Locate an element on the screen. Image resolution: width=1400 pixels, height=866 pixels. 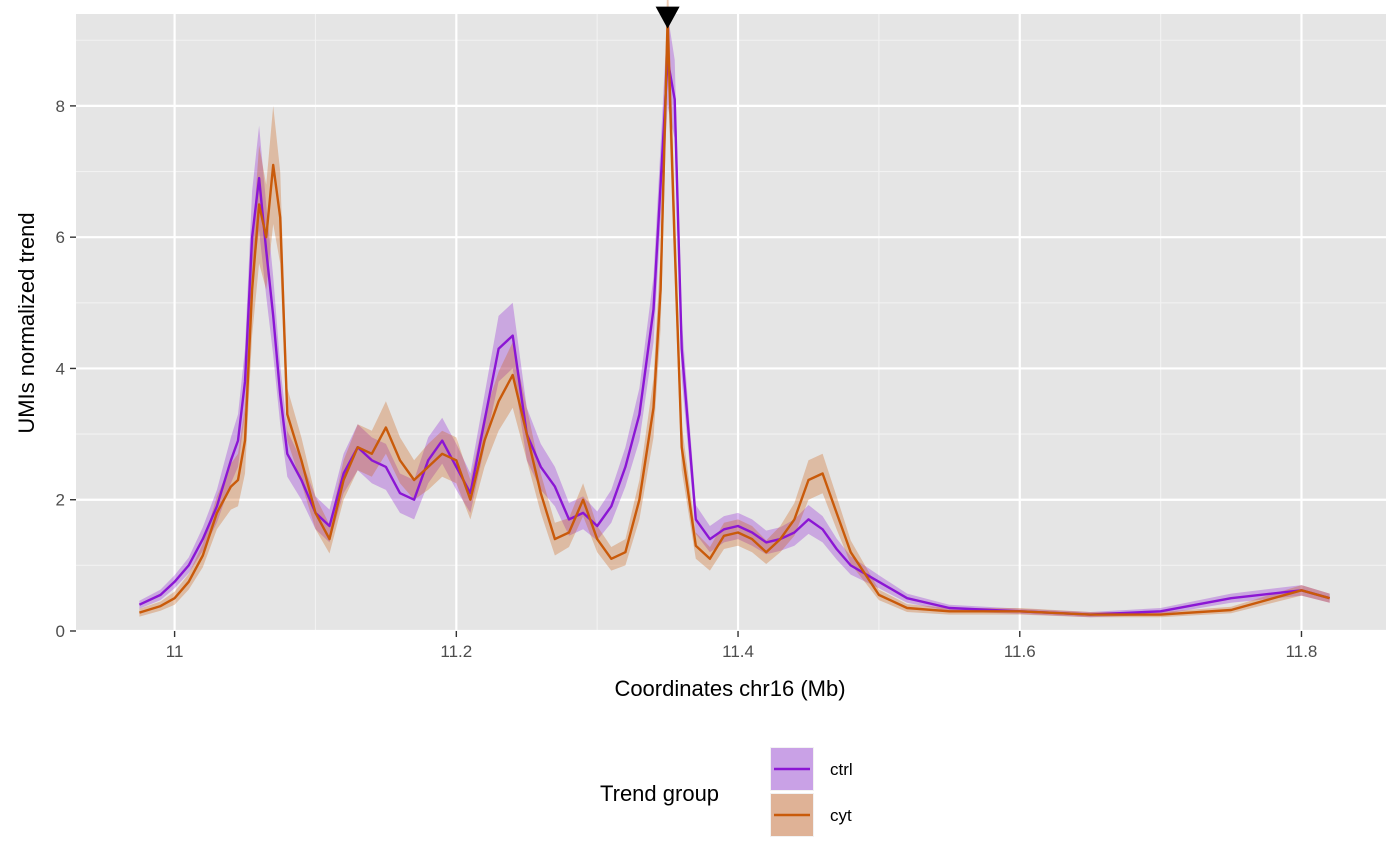
peak-marker is located at coordinates (667, 17).